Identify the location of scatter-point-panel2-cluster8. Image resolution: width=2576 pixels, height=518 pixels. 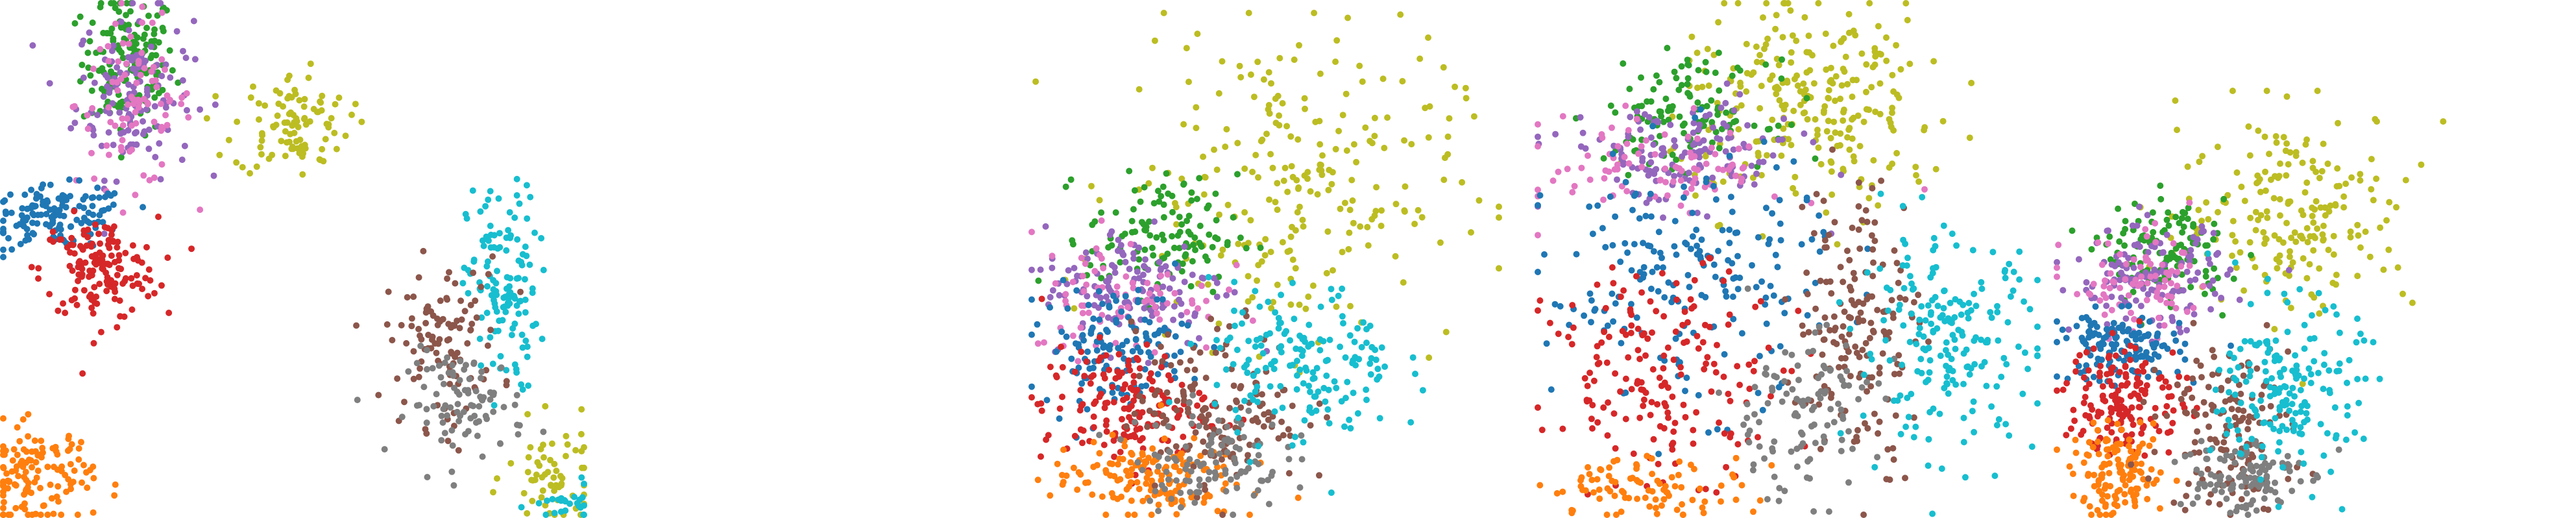
(1229, 326).